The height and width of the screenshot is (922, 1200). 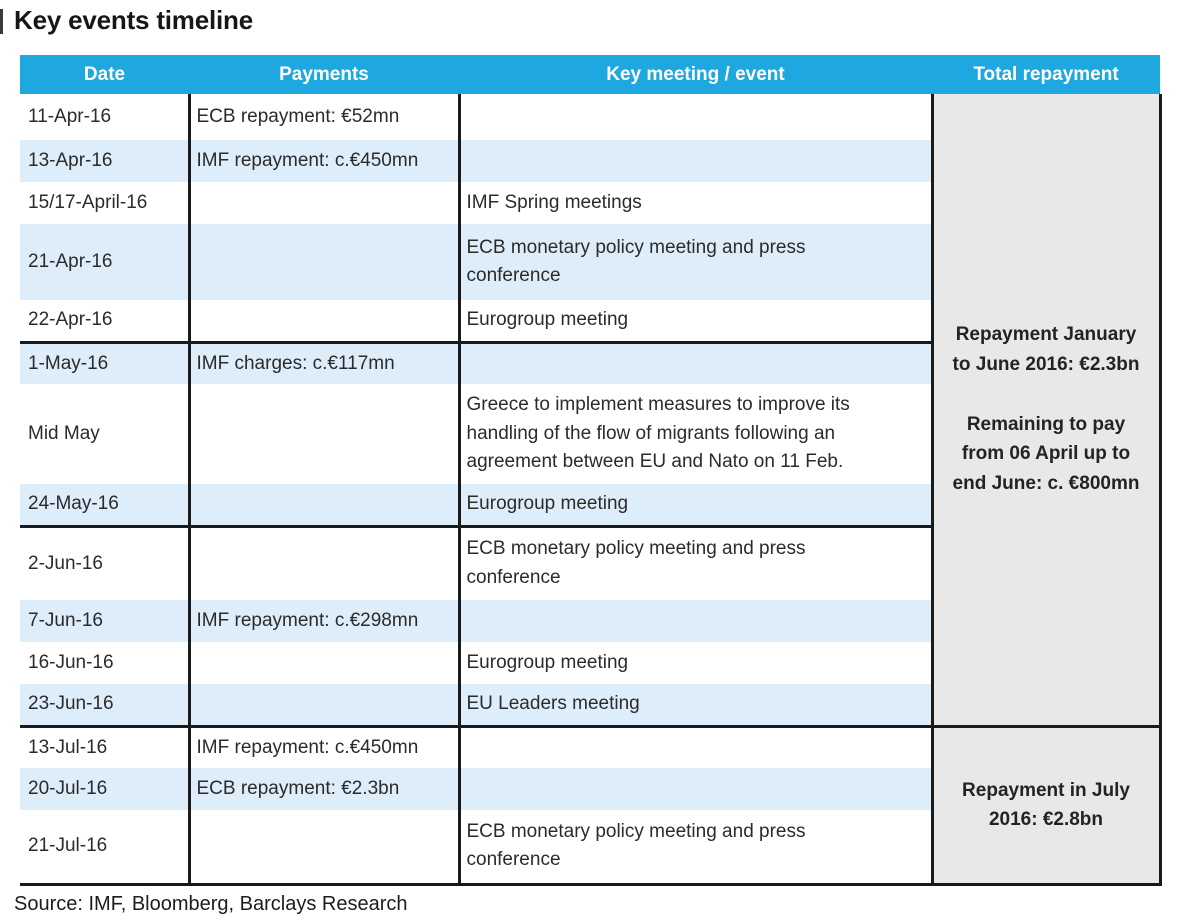 What do you see at coordinates (104, 505) in the screenshot?
I see `cell-date: 24-May-16` at bounding box center [104, 505].